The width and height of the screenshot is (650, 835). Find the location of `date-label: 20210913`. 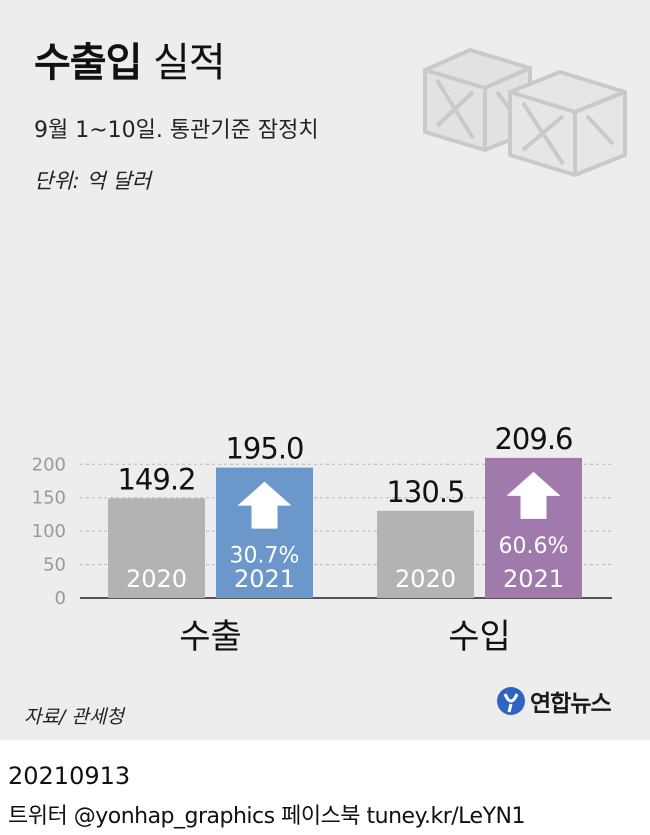

date-label: 20210913 is located at coordinates (69, 776).